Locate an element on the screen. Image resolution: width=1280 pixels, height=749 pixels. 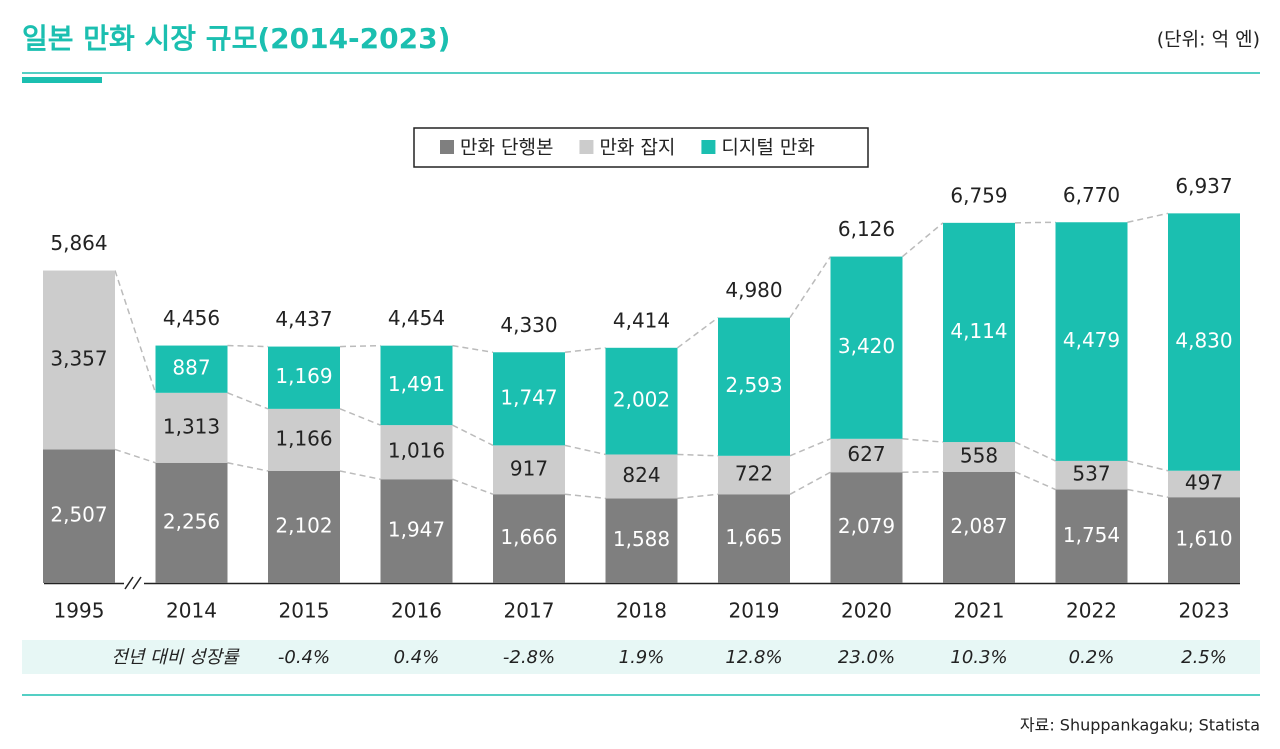
value-label: 2,256 is located at coordinates (191, 521).